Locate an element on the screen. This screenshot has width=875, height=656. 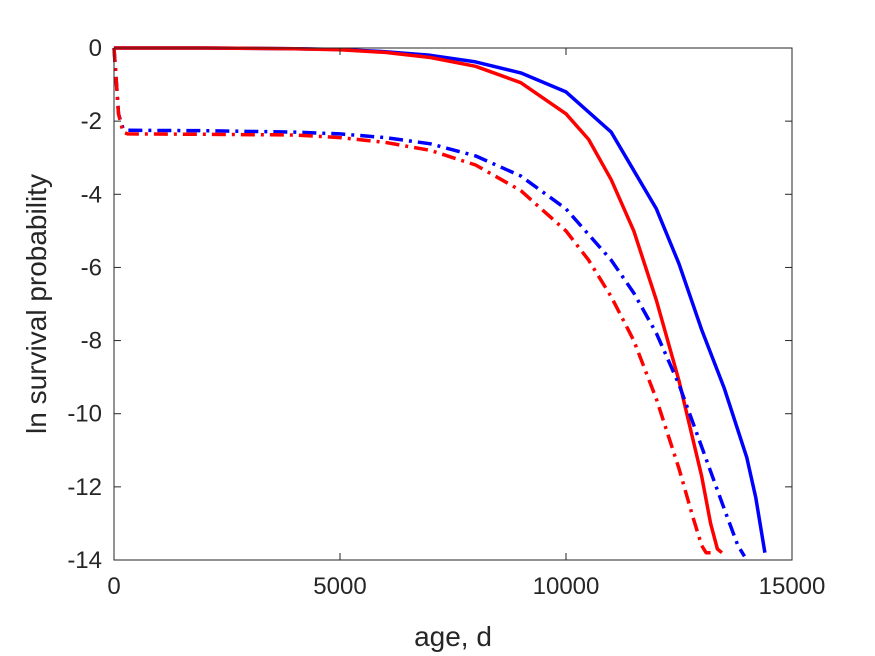
x-tick-label: 15000 is located at coordinates (792, 586).